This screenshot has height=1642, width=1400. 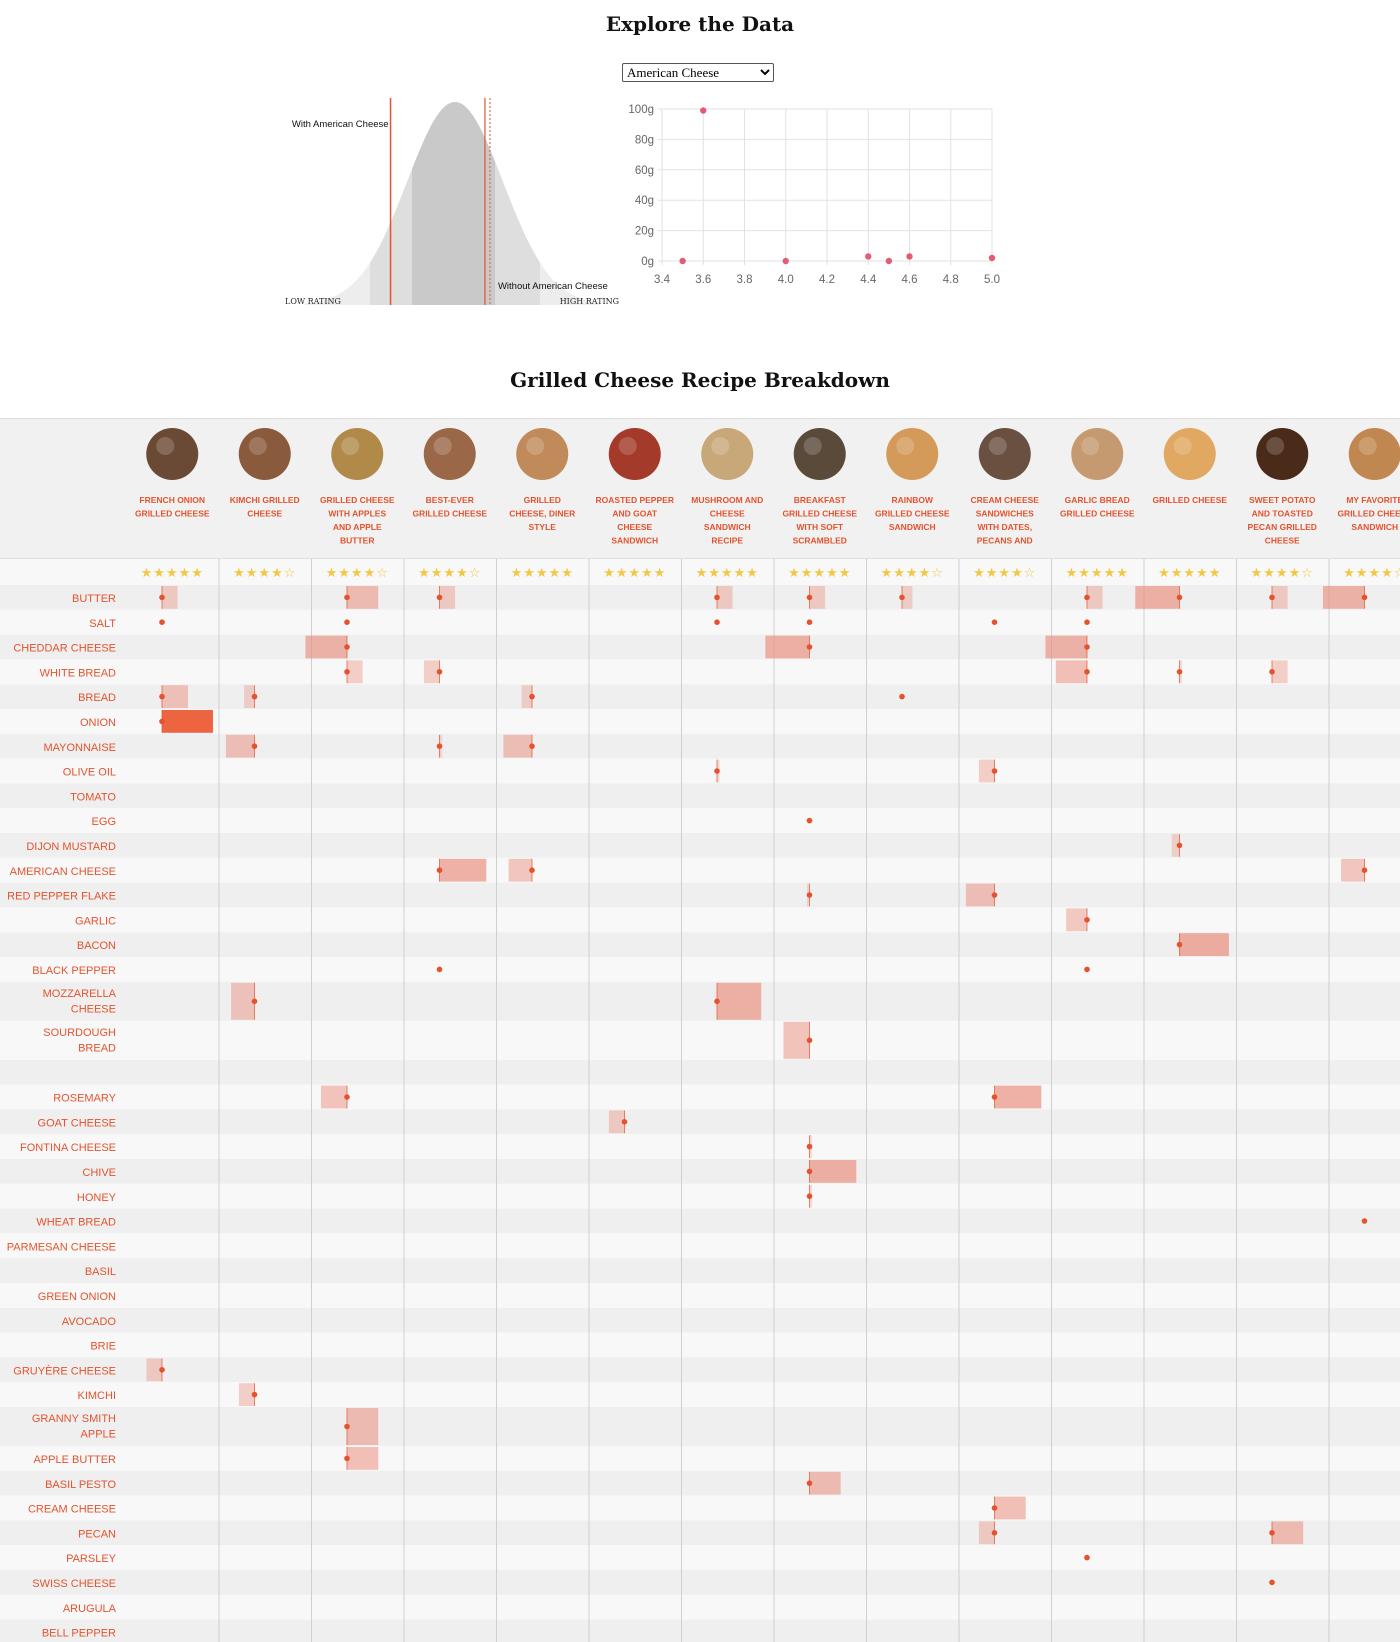 I want to click on y-tick-label: 40g, so click(x=644, y=201).